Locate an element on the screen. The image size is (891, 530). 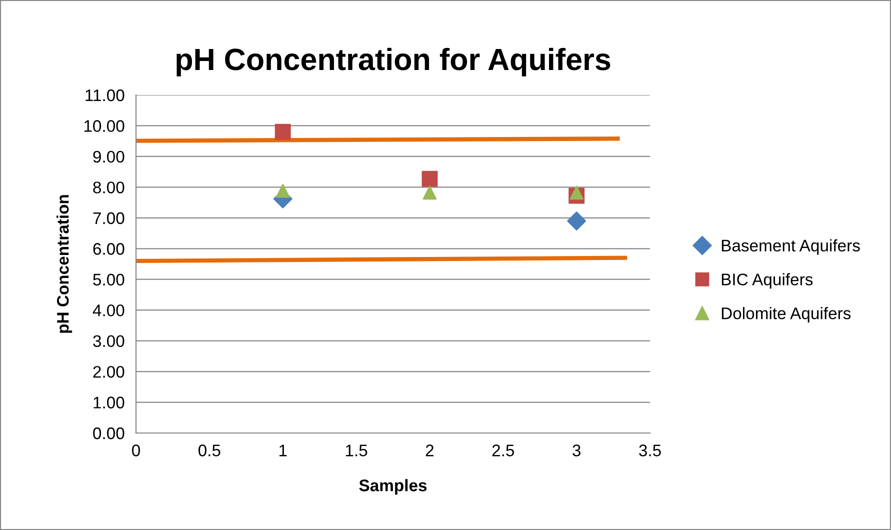
x-tick-label: 2.5 is located at coordinates (503, 450).